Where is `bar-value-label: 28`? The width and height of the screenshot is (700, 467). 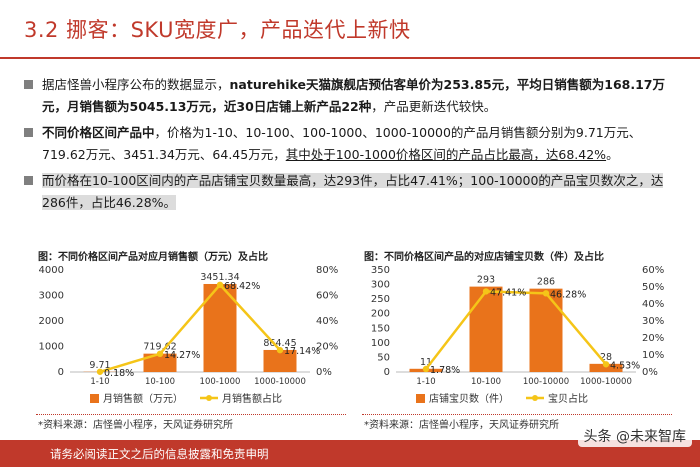 bar-value-label: 28 is located at coordinates (606, 357).